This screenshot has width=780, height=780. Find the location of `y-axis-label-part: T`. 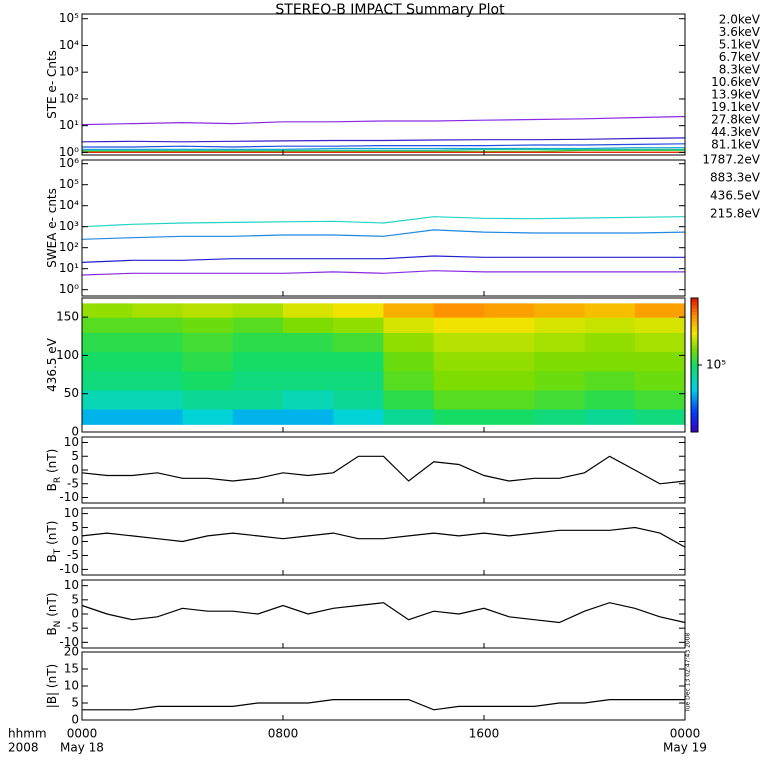

y-axis-label-part: T is located at coordinates (58, 551).